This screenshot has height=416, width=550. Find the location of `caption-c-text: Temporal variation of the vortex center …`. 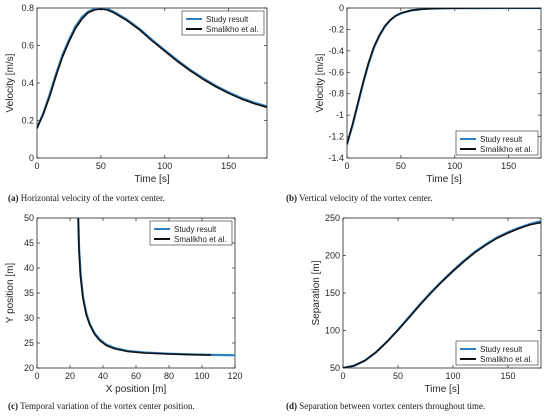

caption-c-text: Temporal variation of the vortex center … is located at coordinates (107, 406).